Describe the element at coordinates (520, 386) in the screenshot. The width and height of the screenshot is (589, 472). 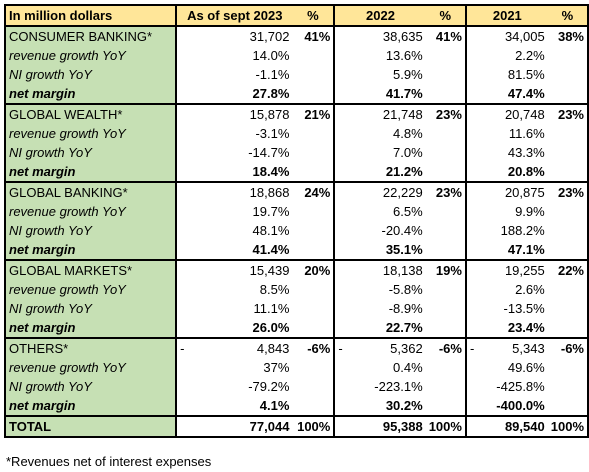
I see `metric-value-2021: -425.8%` at that location.